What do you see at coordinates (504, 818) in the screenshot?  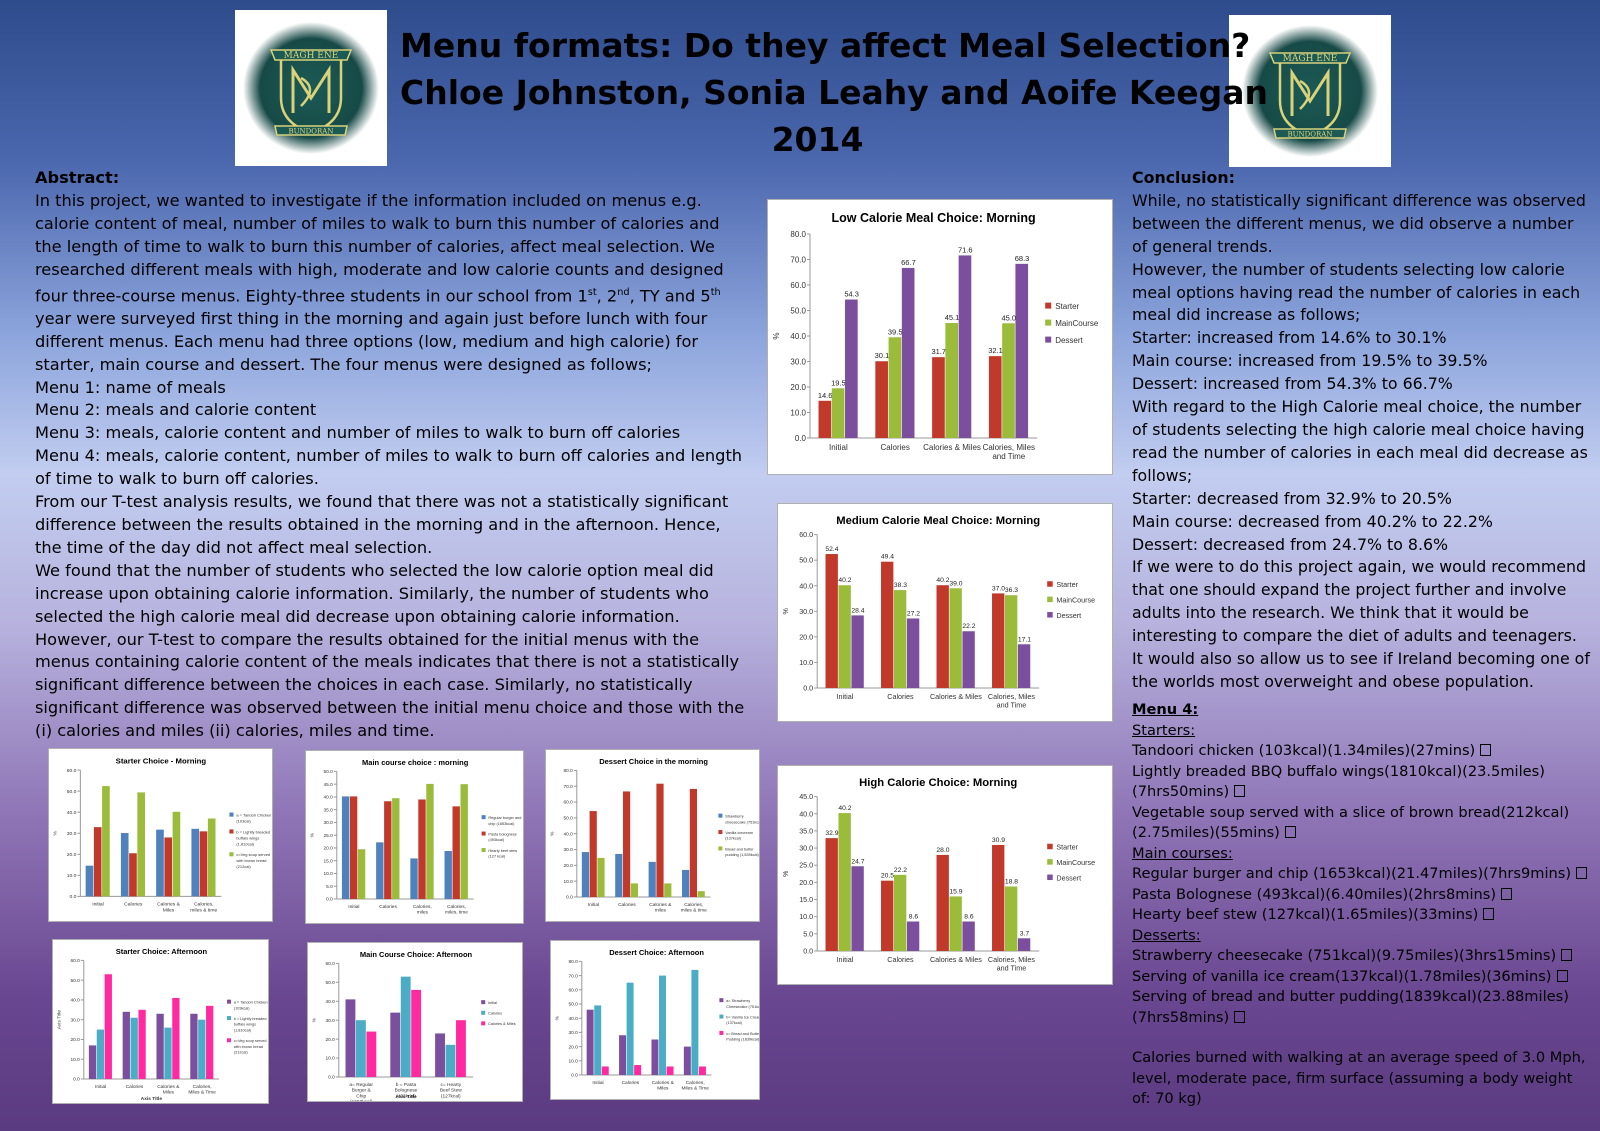 I see `legend-label: Regular burger and` at bounding box center [504, 818].